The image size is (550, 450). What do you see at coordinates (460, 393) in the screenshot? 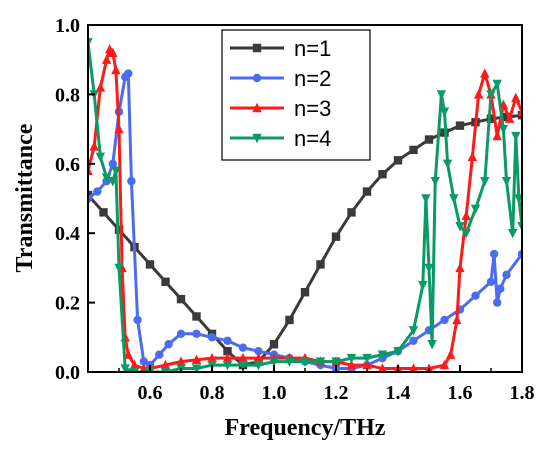
I see `x-tick-label: 1.6` at bounding box center [460, 393].